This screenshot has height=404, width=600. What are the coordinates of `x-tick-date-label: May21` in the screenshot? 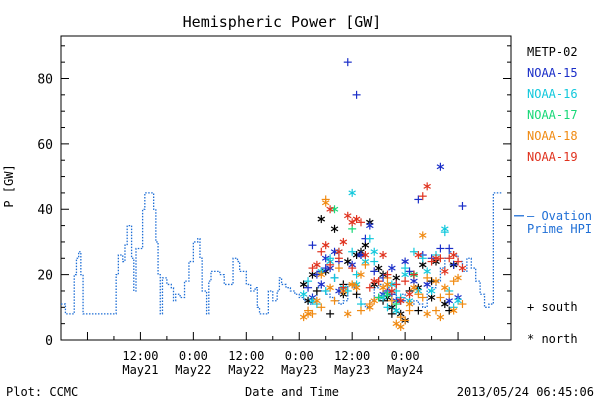 It's located at (140, 370).